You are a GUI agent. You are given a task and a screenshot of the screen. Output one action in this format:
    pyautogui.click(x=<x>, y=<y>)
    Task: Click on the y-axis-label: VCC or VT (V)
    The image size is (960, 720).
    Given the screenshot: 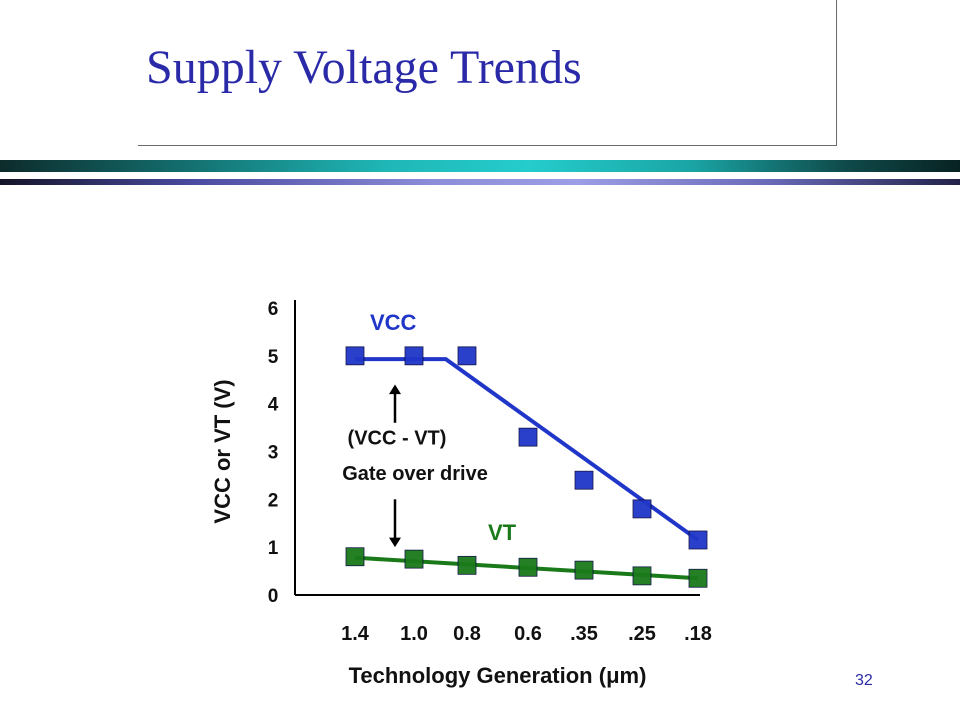 What is the action you would take?
    pyautogui.click(x=222, y=451)
    